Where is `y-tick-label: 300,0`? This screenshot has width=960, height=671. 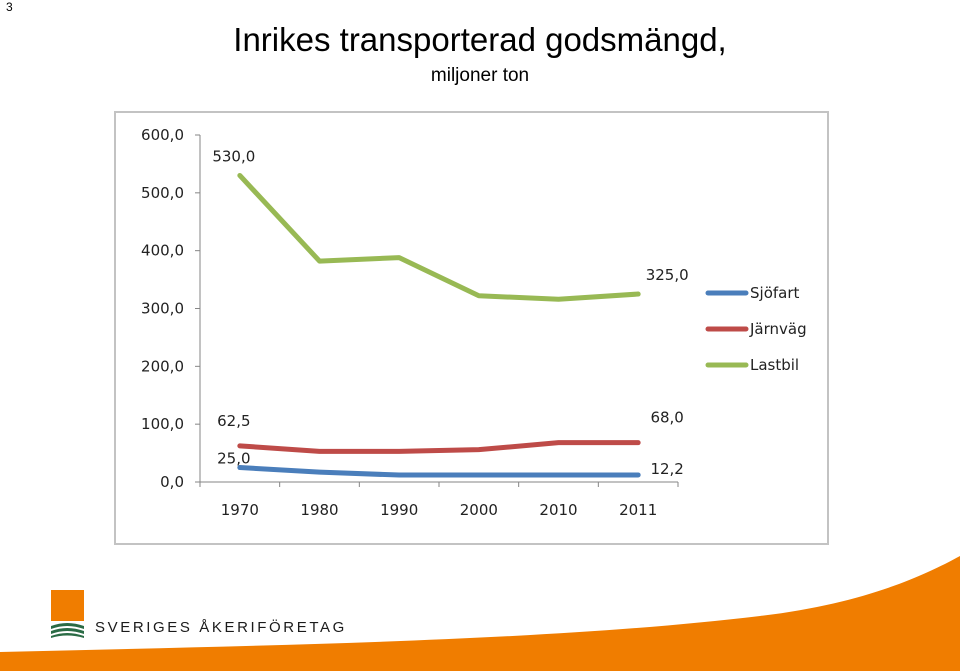
y-tick-label: 300,0 is located at coordinates (162, 309).